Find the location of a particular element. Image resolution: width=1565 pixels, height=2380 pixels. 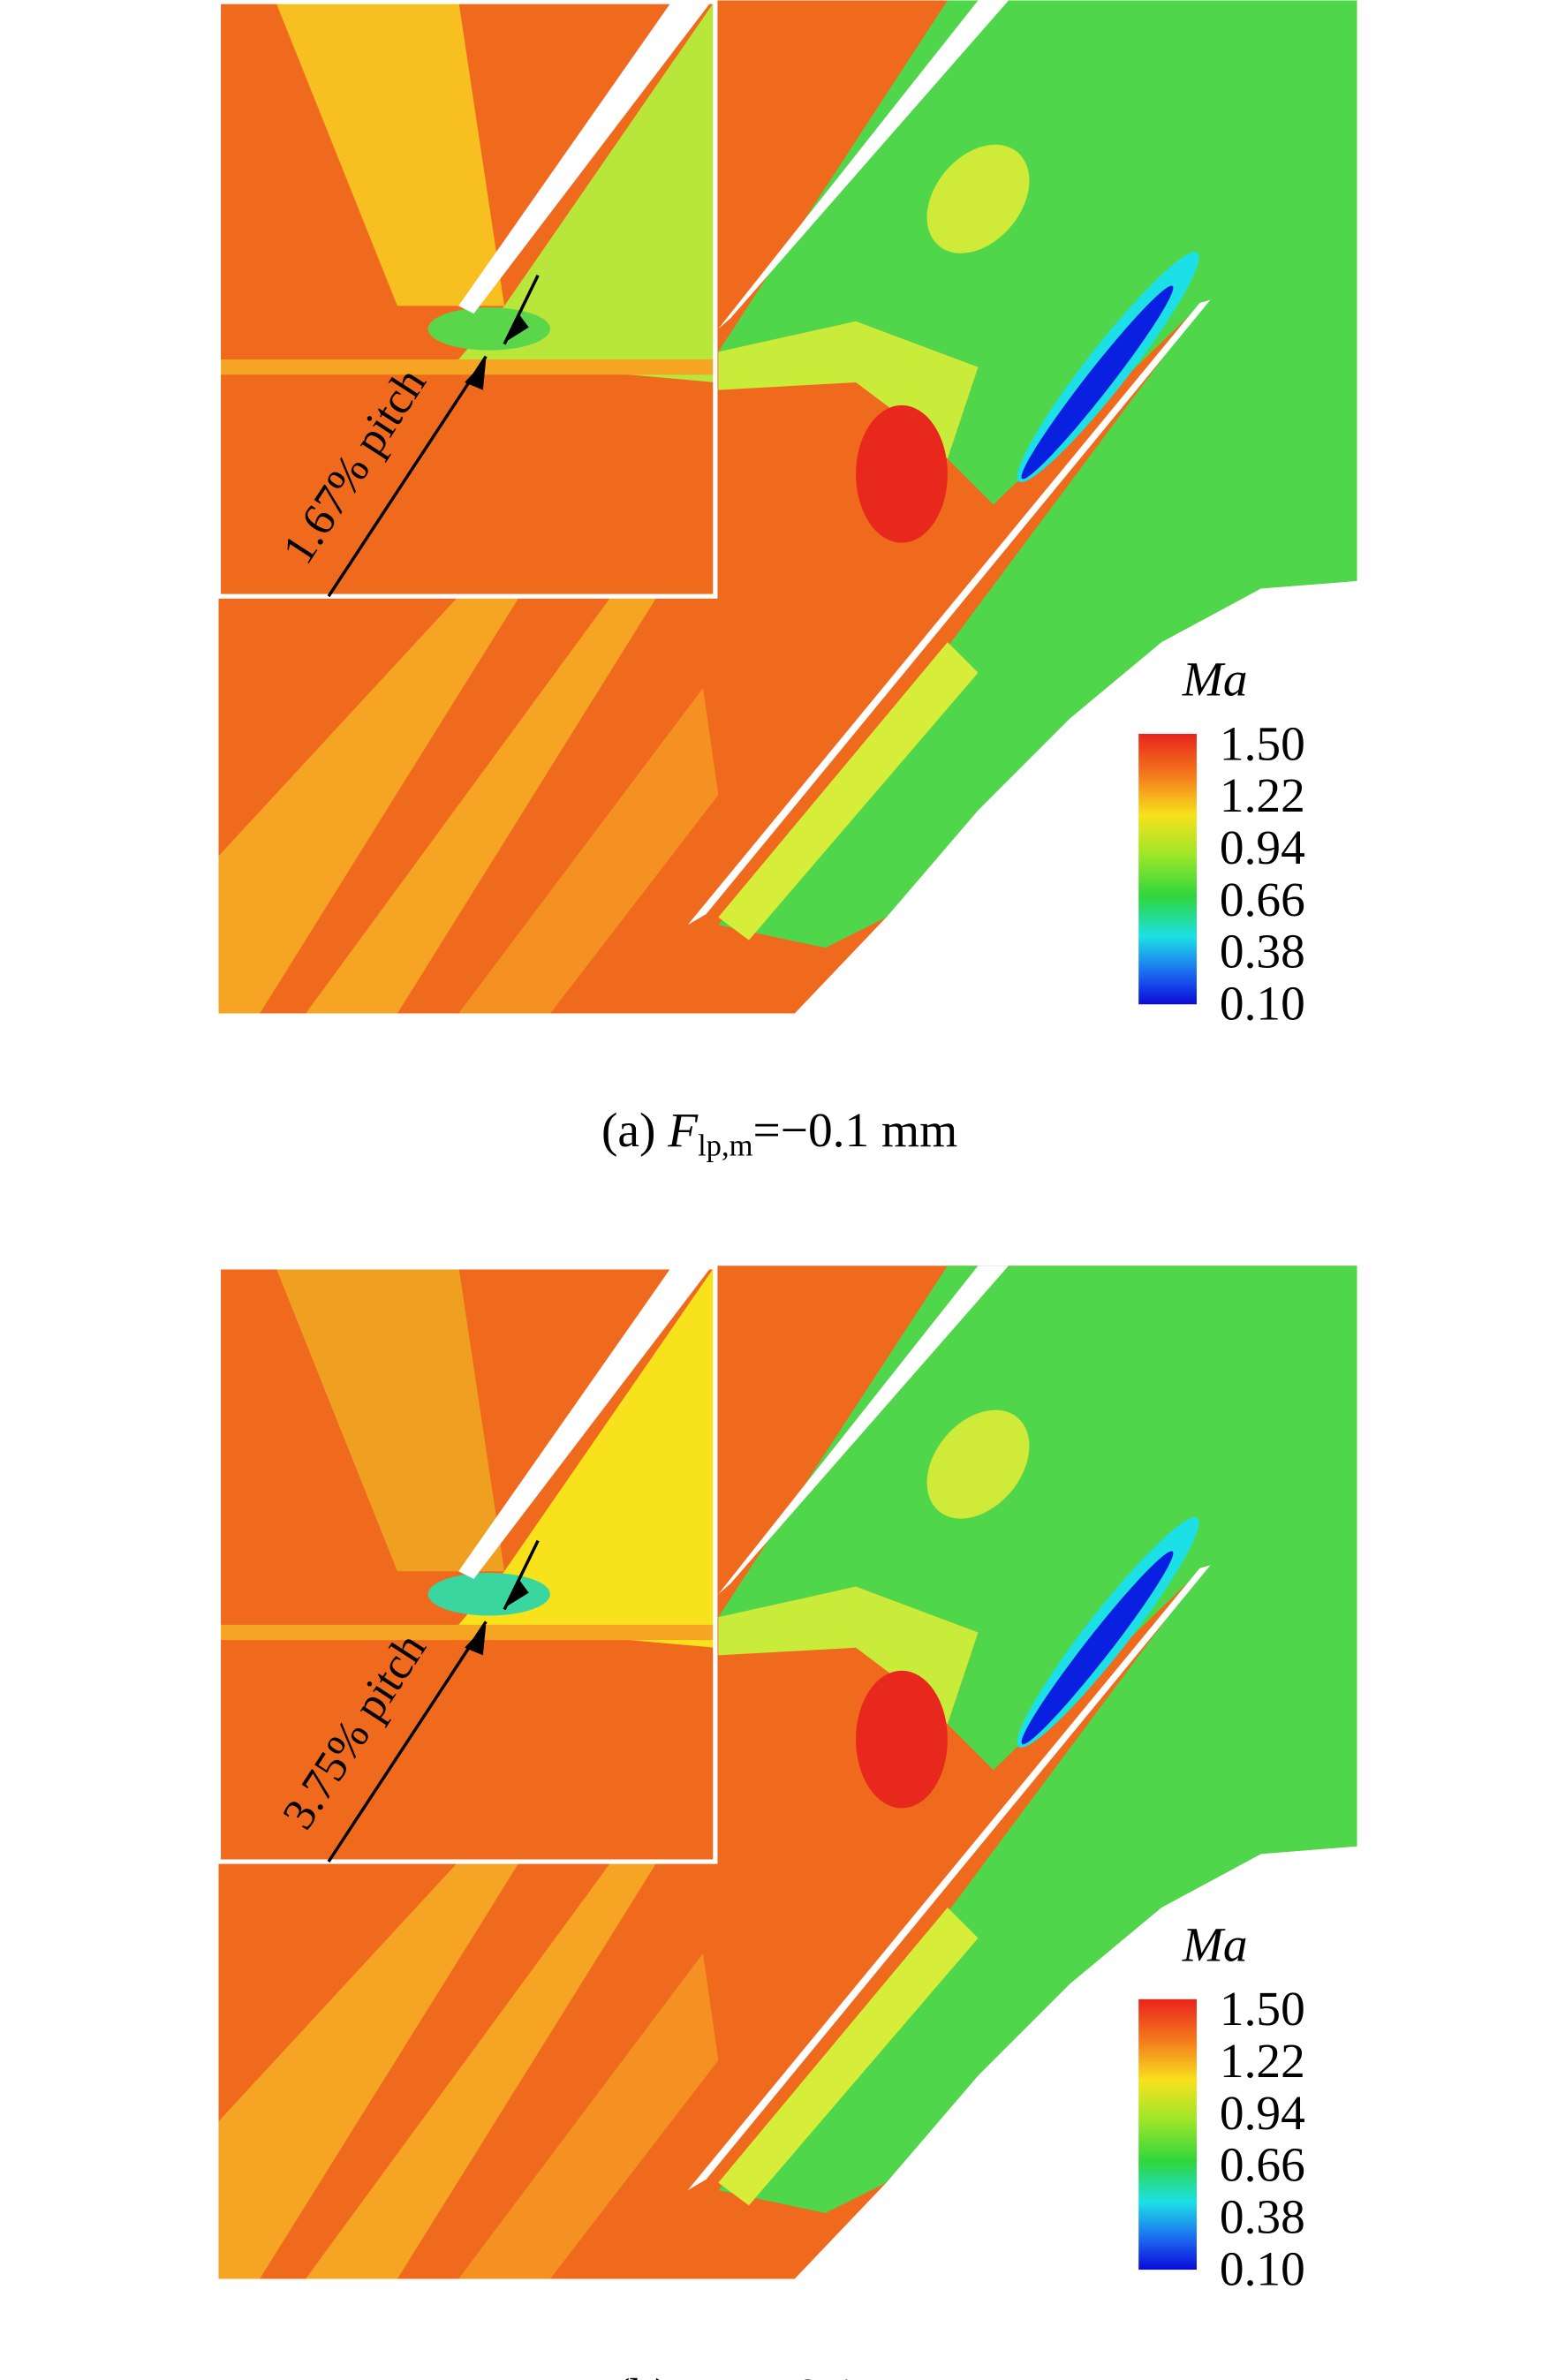

inset: 1.67% pitch is located at coordinates (466, 299).